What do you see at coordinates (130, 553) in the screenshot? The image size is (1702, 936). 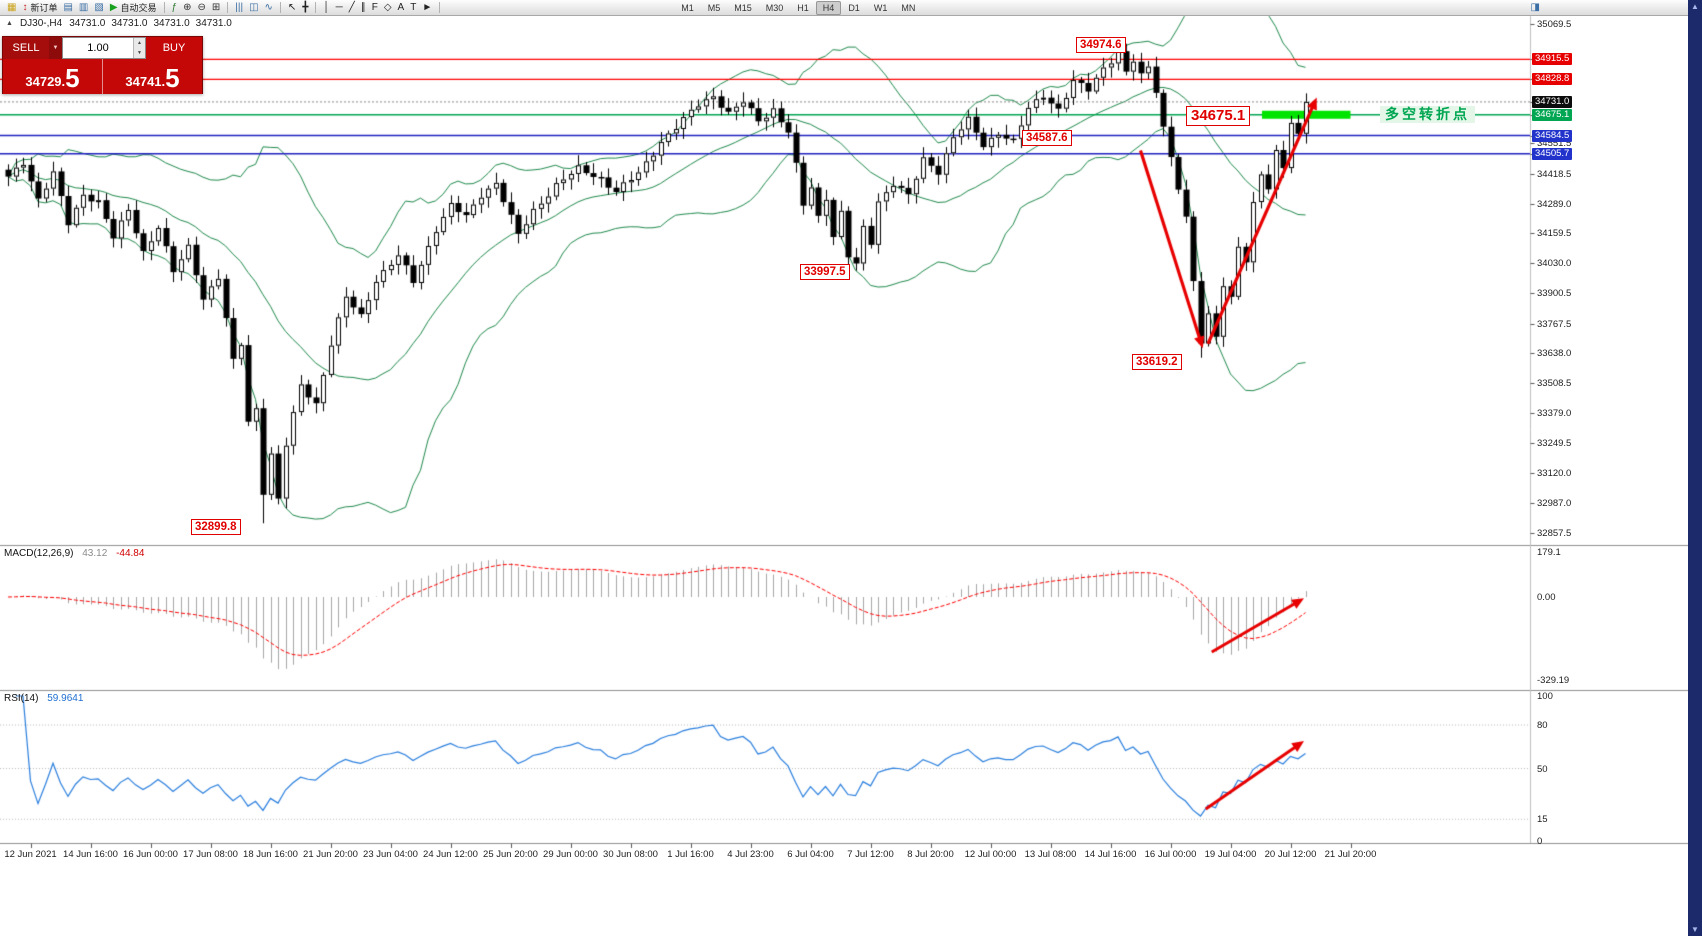 I see `macd-signal-value: -44.84` at bounding box center [130, 553].